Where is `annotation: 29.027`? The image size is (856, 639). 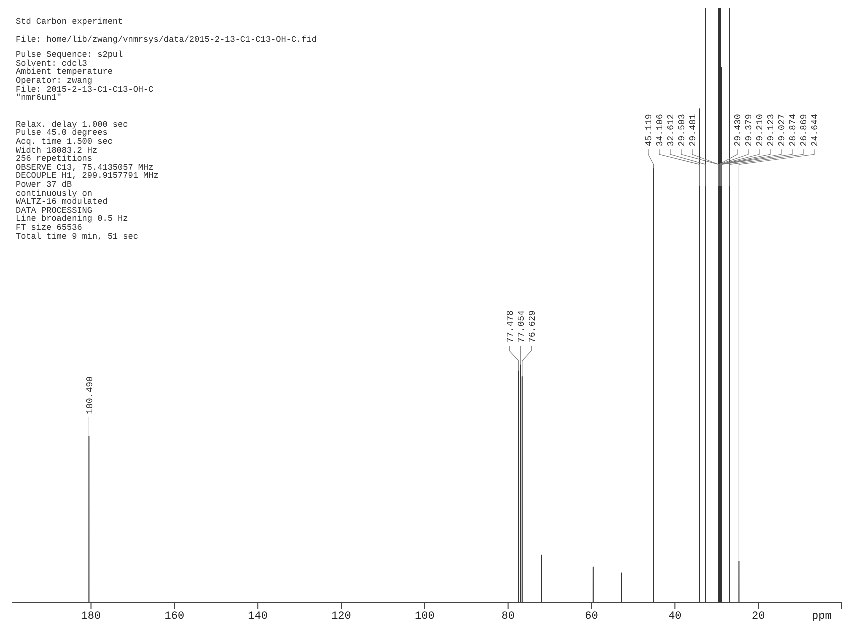
annotation: 29.027 is located at coordinates (783, 130).